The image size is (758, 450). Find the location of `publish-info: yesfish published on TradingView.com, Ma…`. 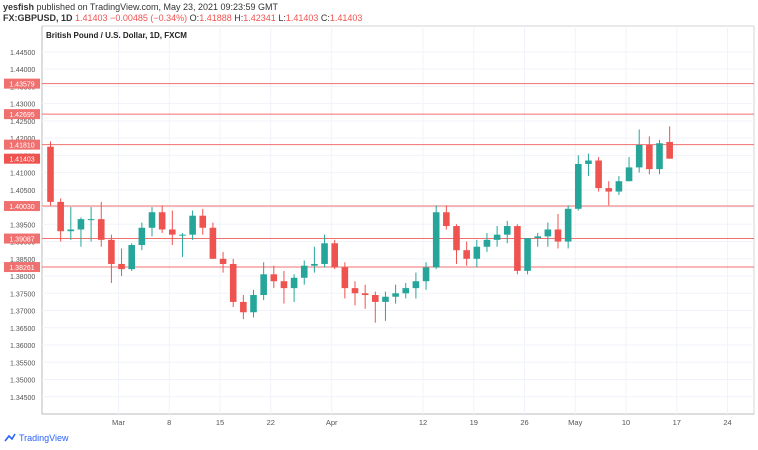

publish-info: yesfish published on TradingView.com, Ma… is located at coordinates (140, 7).